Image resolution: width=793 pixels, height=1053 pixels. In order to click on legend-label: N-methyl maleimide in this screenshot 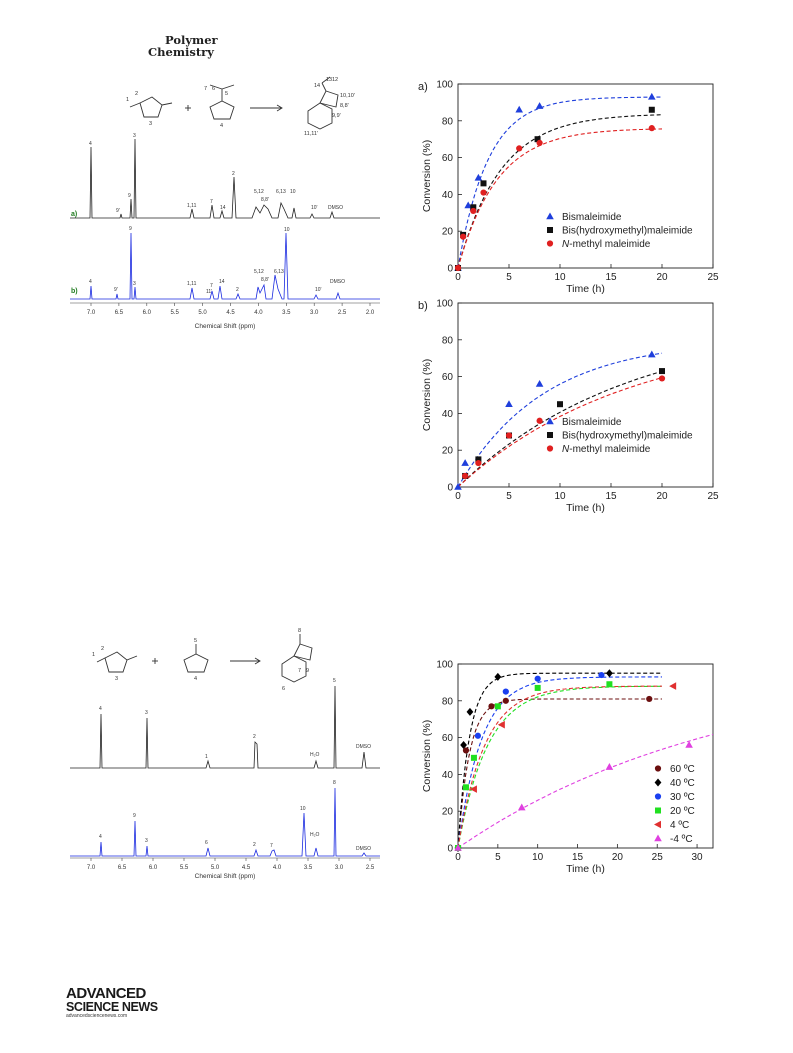, I will do `click(606, 449)`.